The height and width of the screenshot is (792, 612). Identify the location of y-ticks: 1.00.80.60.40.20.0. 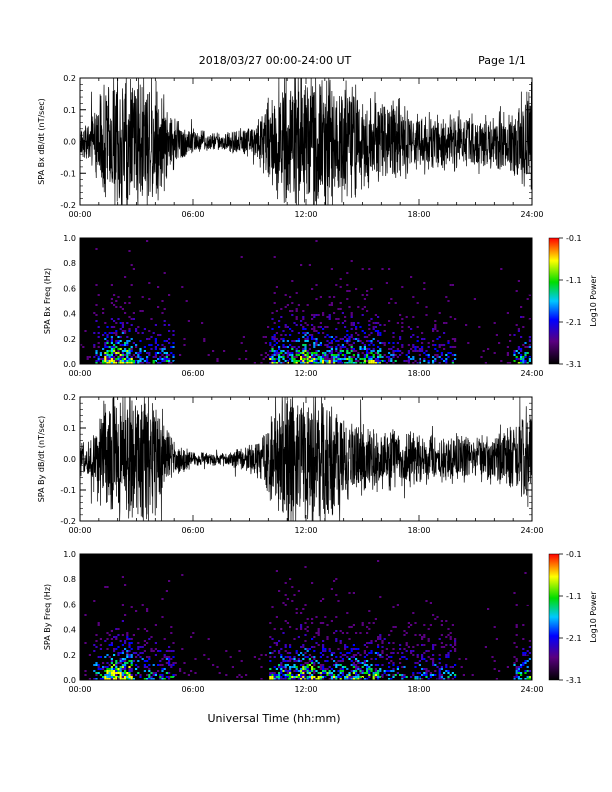
(297, 617).